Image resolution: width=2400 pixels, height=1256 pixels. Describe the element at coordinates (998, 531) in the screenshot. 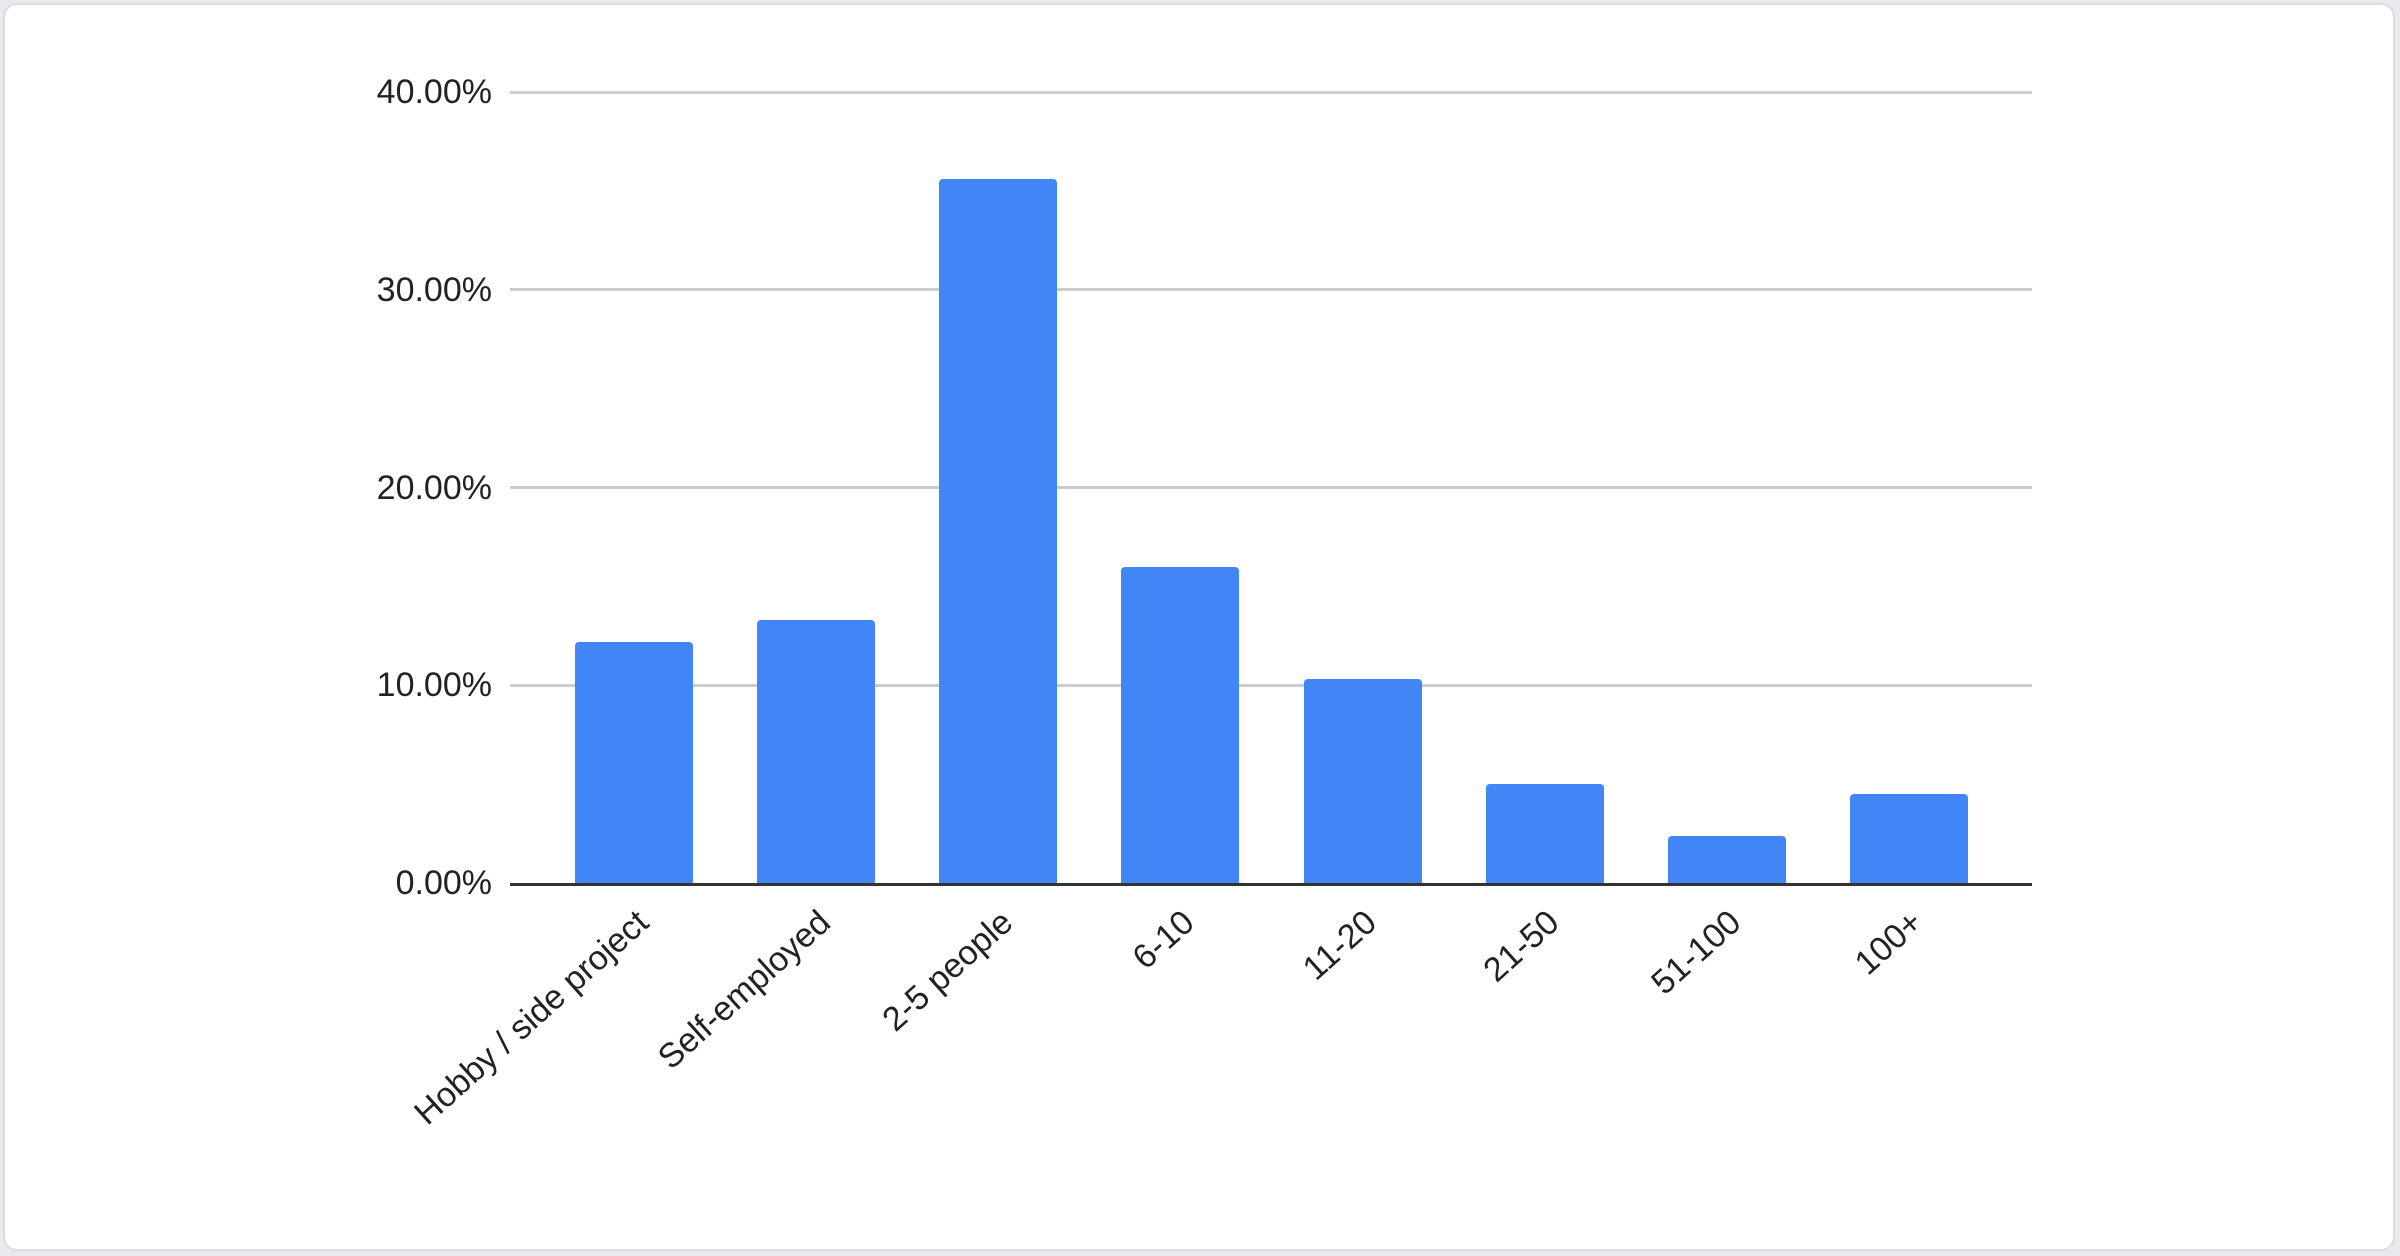

I see `bar-2-5-people` at that location.